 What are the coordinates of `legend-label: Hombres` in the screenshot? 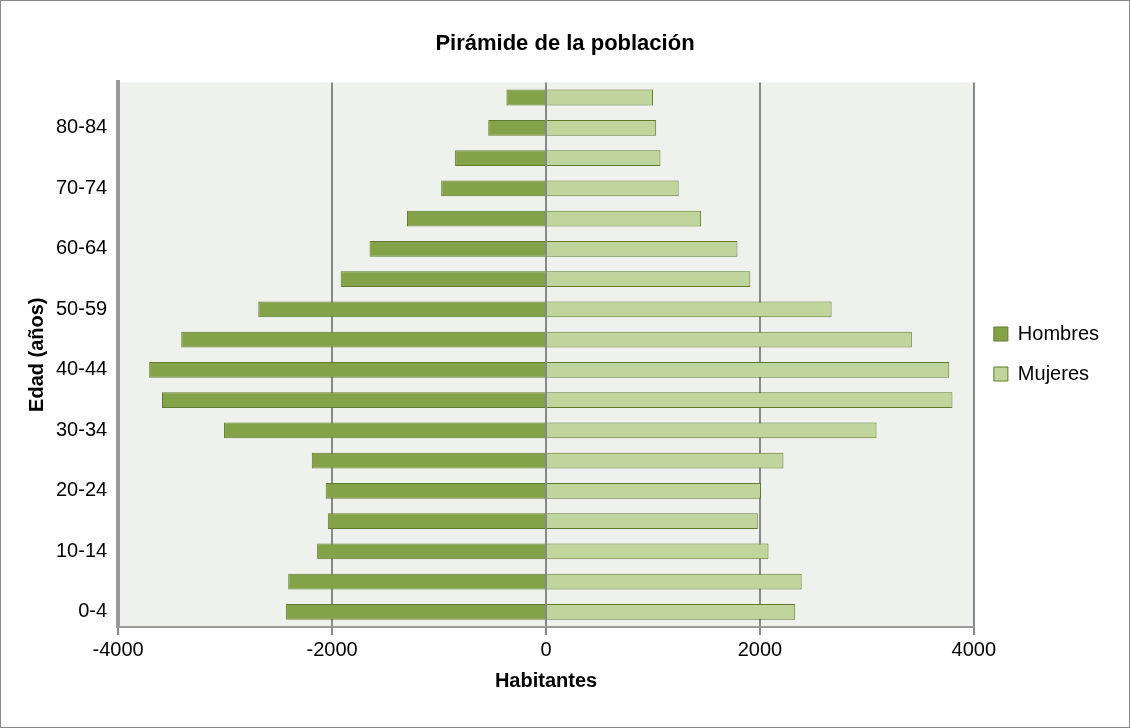 It's located at (1058, 332).